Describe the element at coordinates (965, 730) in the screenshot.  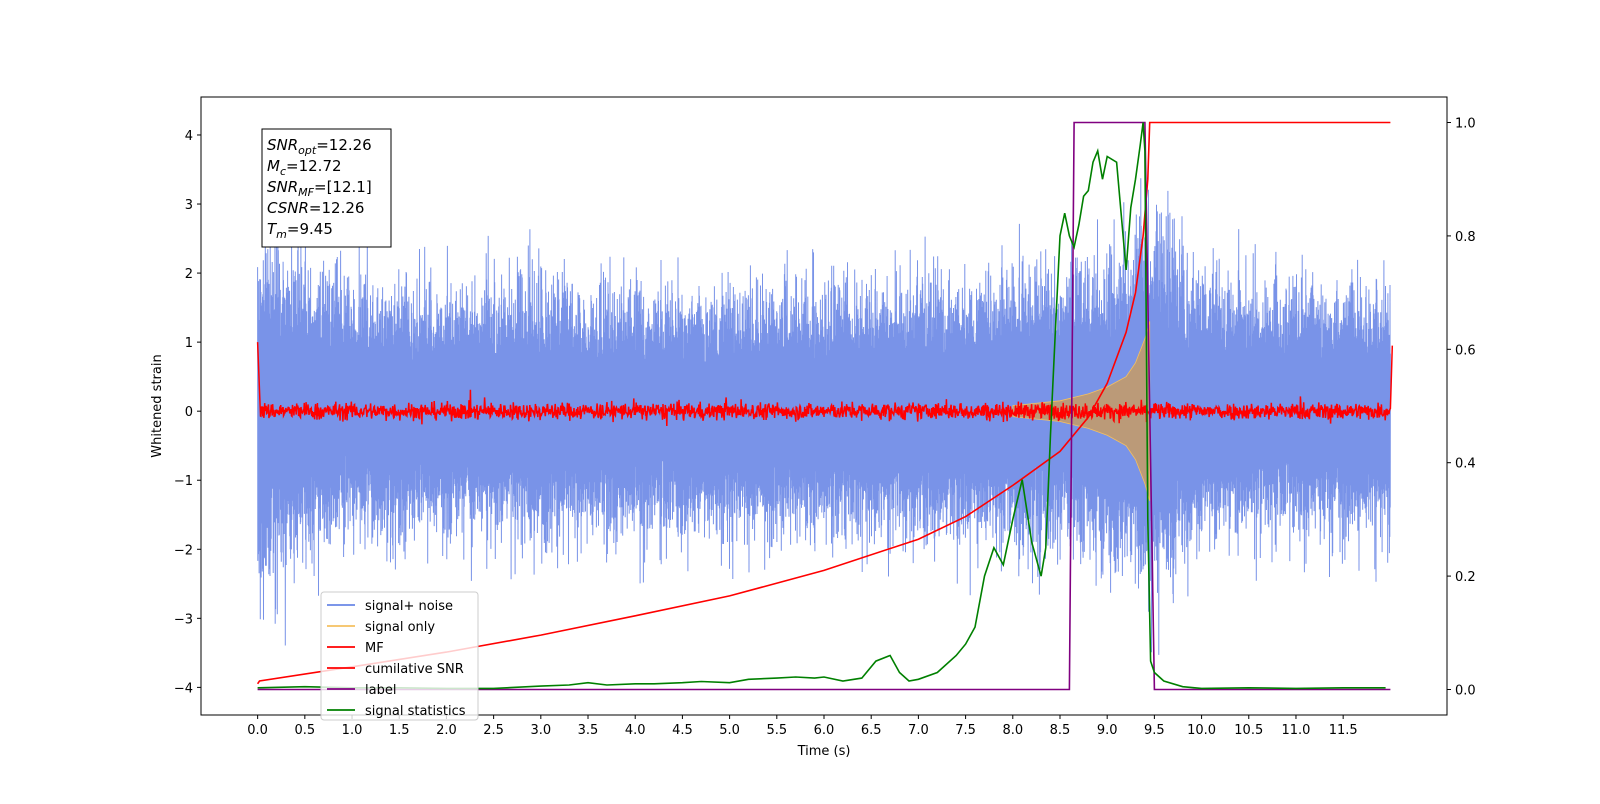
I see `x-tick-label: 7.5` at that location.